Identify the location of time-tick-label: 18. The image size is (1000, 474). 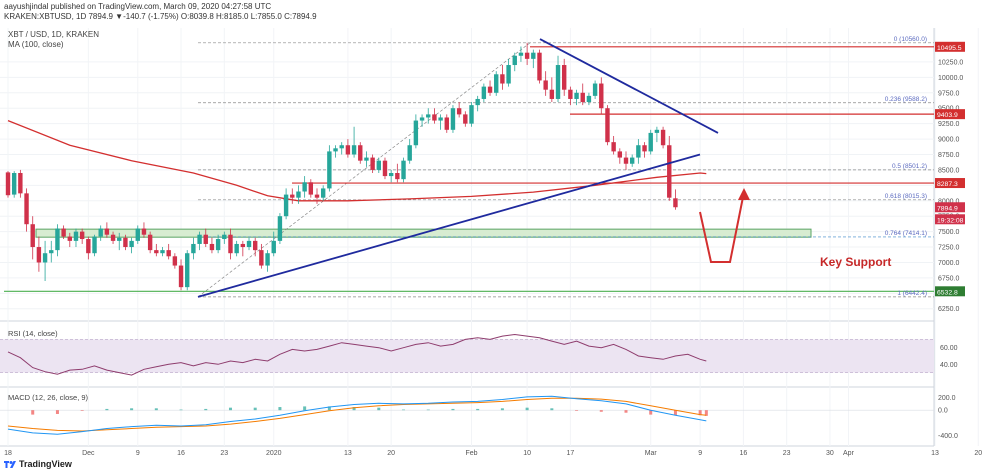
(8, 453).